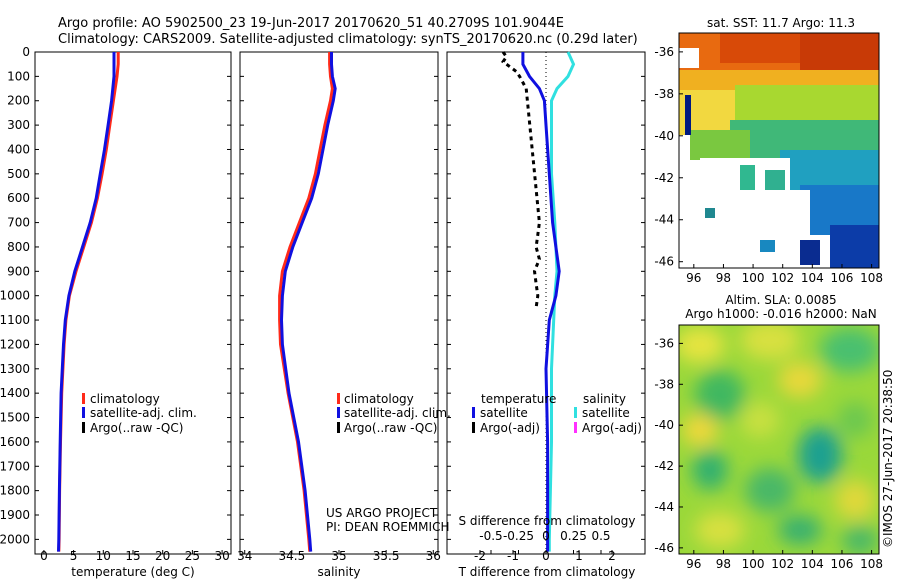  I want to click on legend-title-temp: temperature, so click(518, 399).